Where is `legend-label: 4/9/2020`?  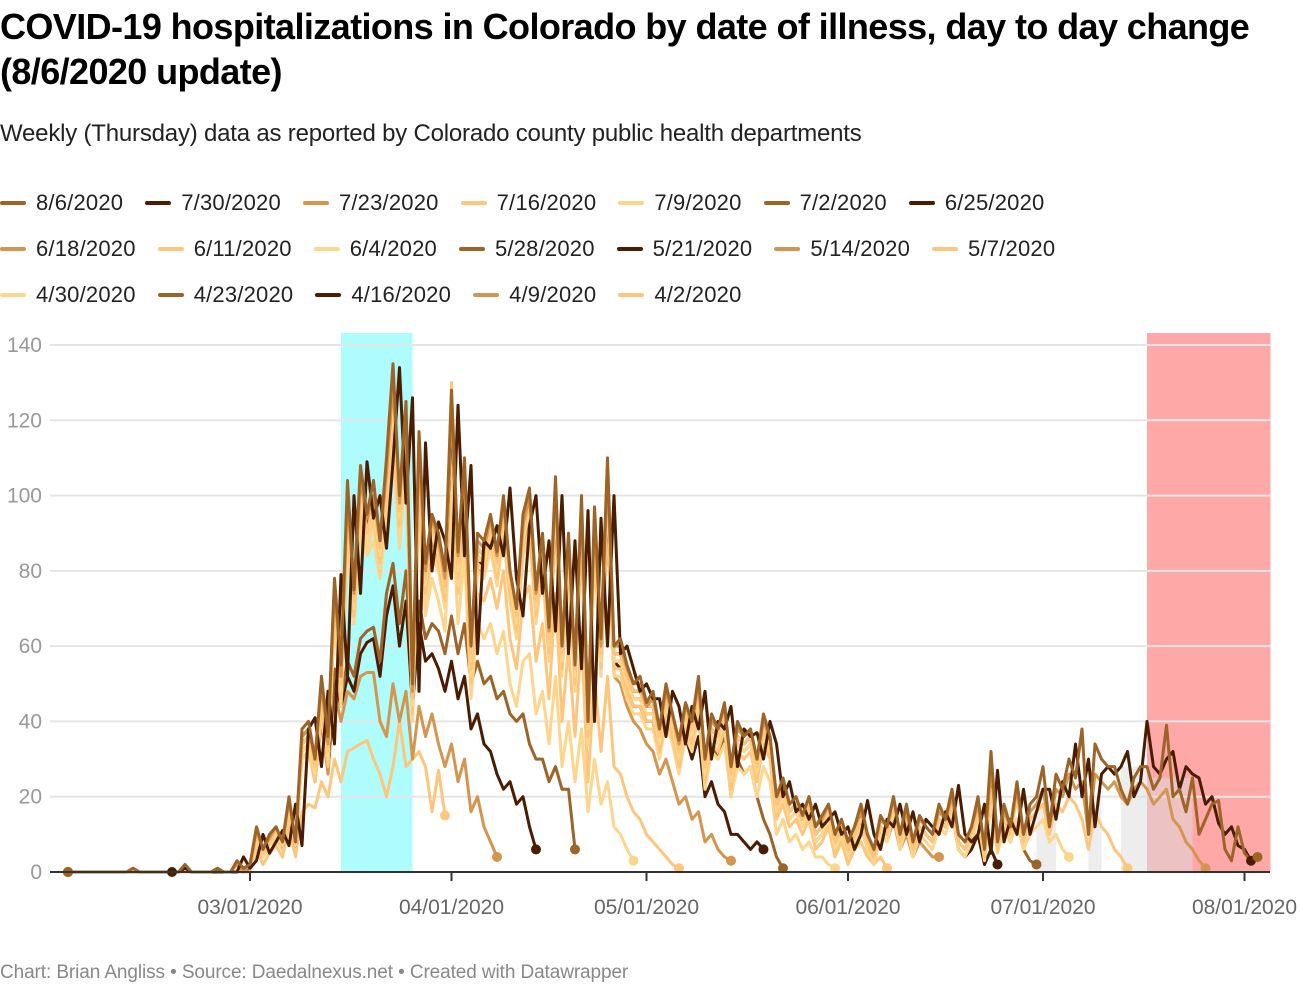
legend-label: 4/9/2020 is located at coordinates (553, 294).